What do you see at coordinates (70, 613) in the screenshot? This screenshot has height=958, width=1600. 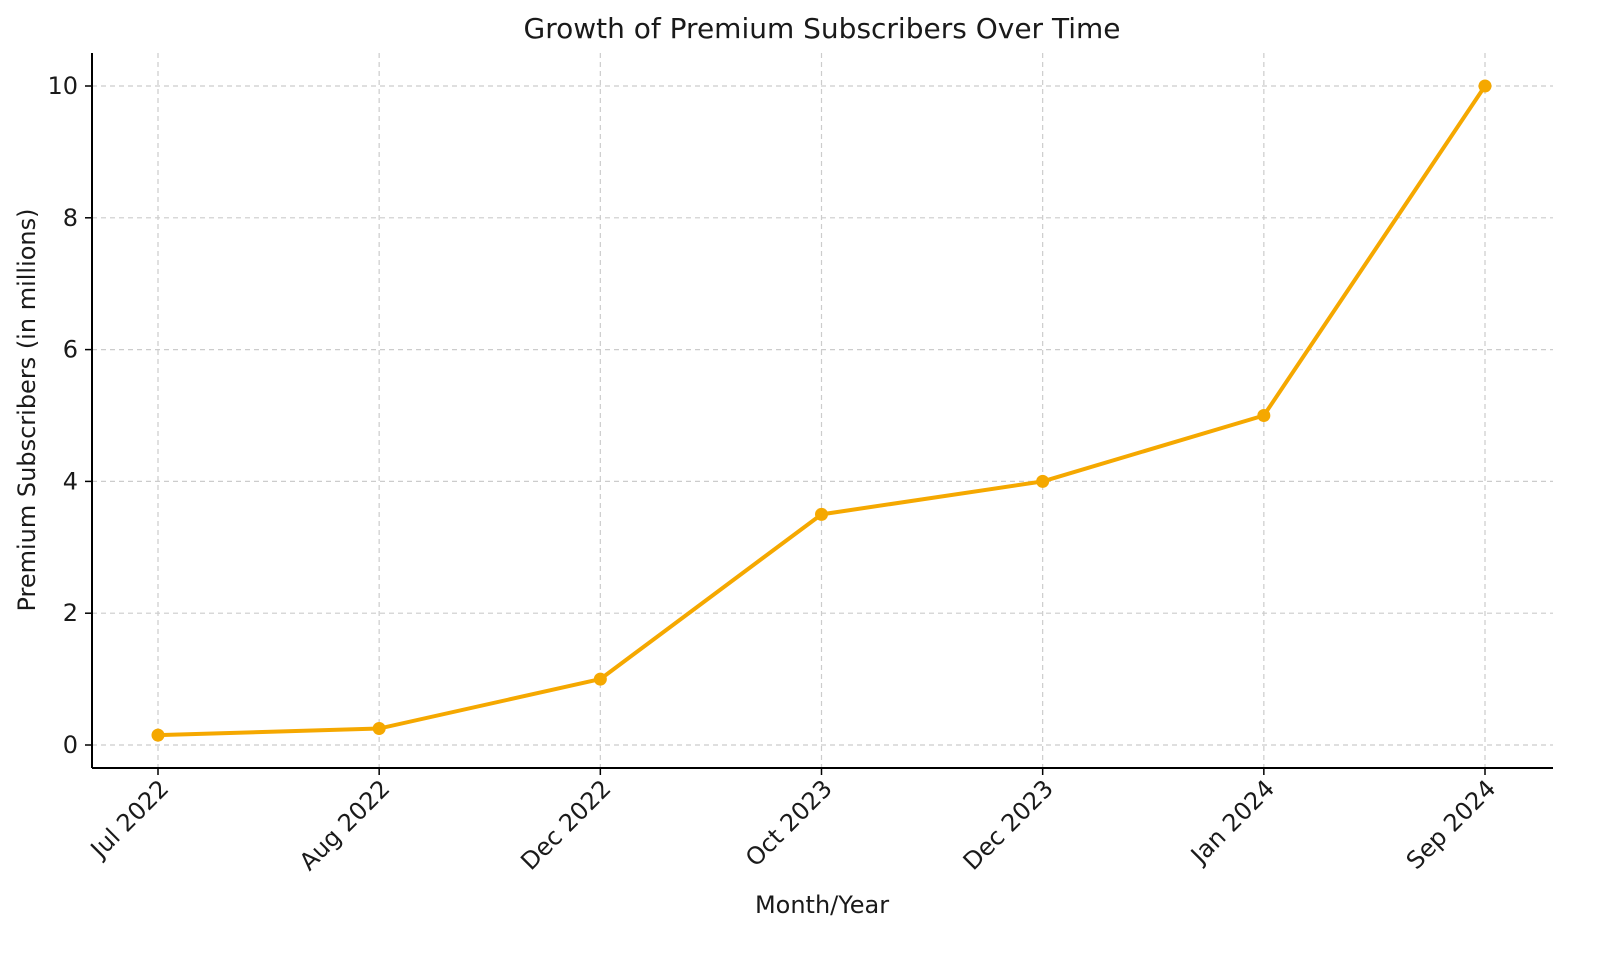 I see `y-tick-label: 2` at bounding box center [70, 613].